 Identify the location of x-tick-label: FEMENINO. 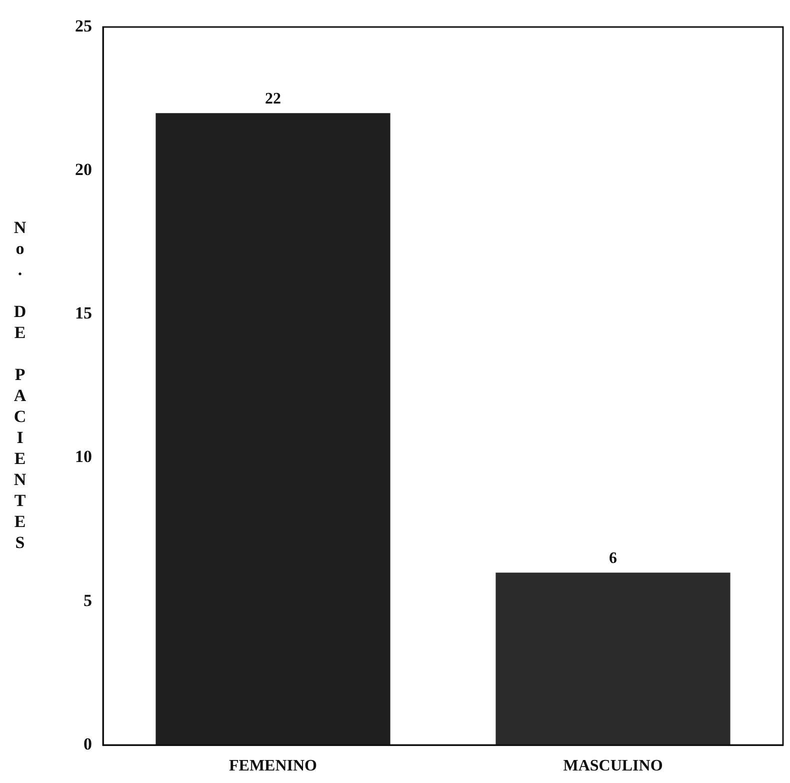
(273, 766).